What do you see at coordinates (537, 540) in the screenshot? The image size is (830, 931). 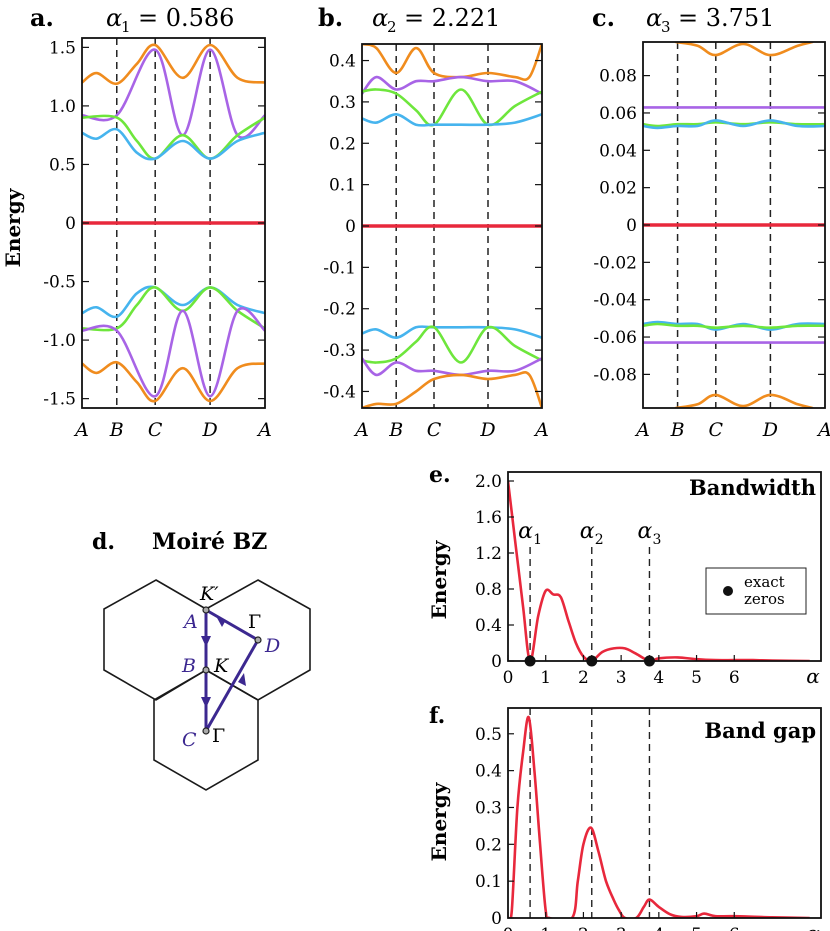 I see `vline-sub-e-0: 1` at bounding box center [537, 540].